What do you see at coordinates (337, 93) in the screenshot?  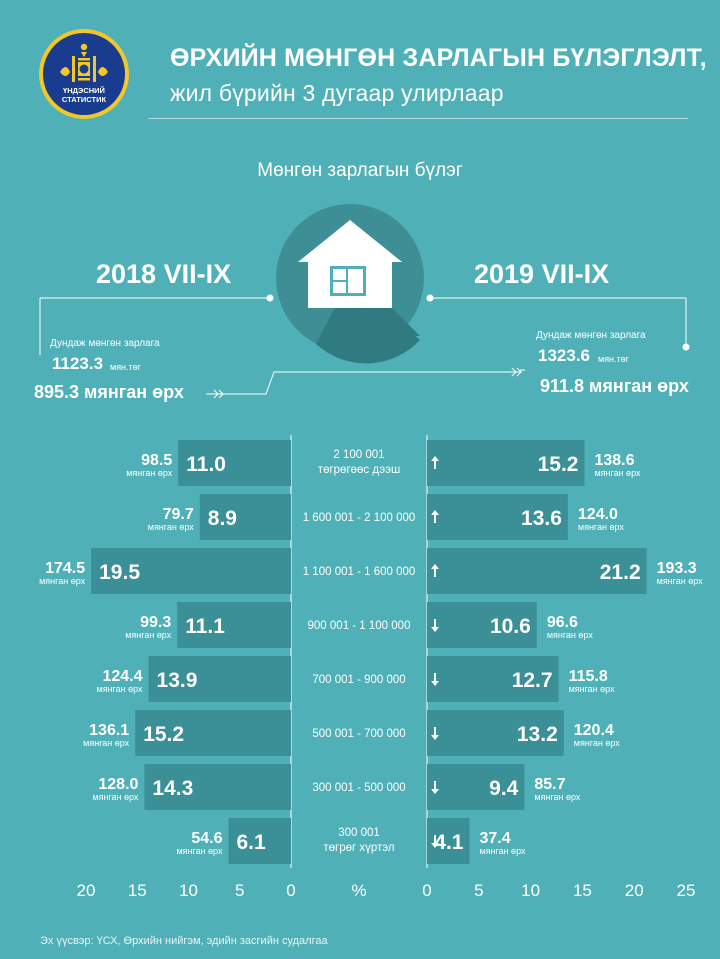 I see `title-line-2: жил бүрийн 3 дугаар улирлаар` at bounding box center [337, 93].